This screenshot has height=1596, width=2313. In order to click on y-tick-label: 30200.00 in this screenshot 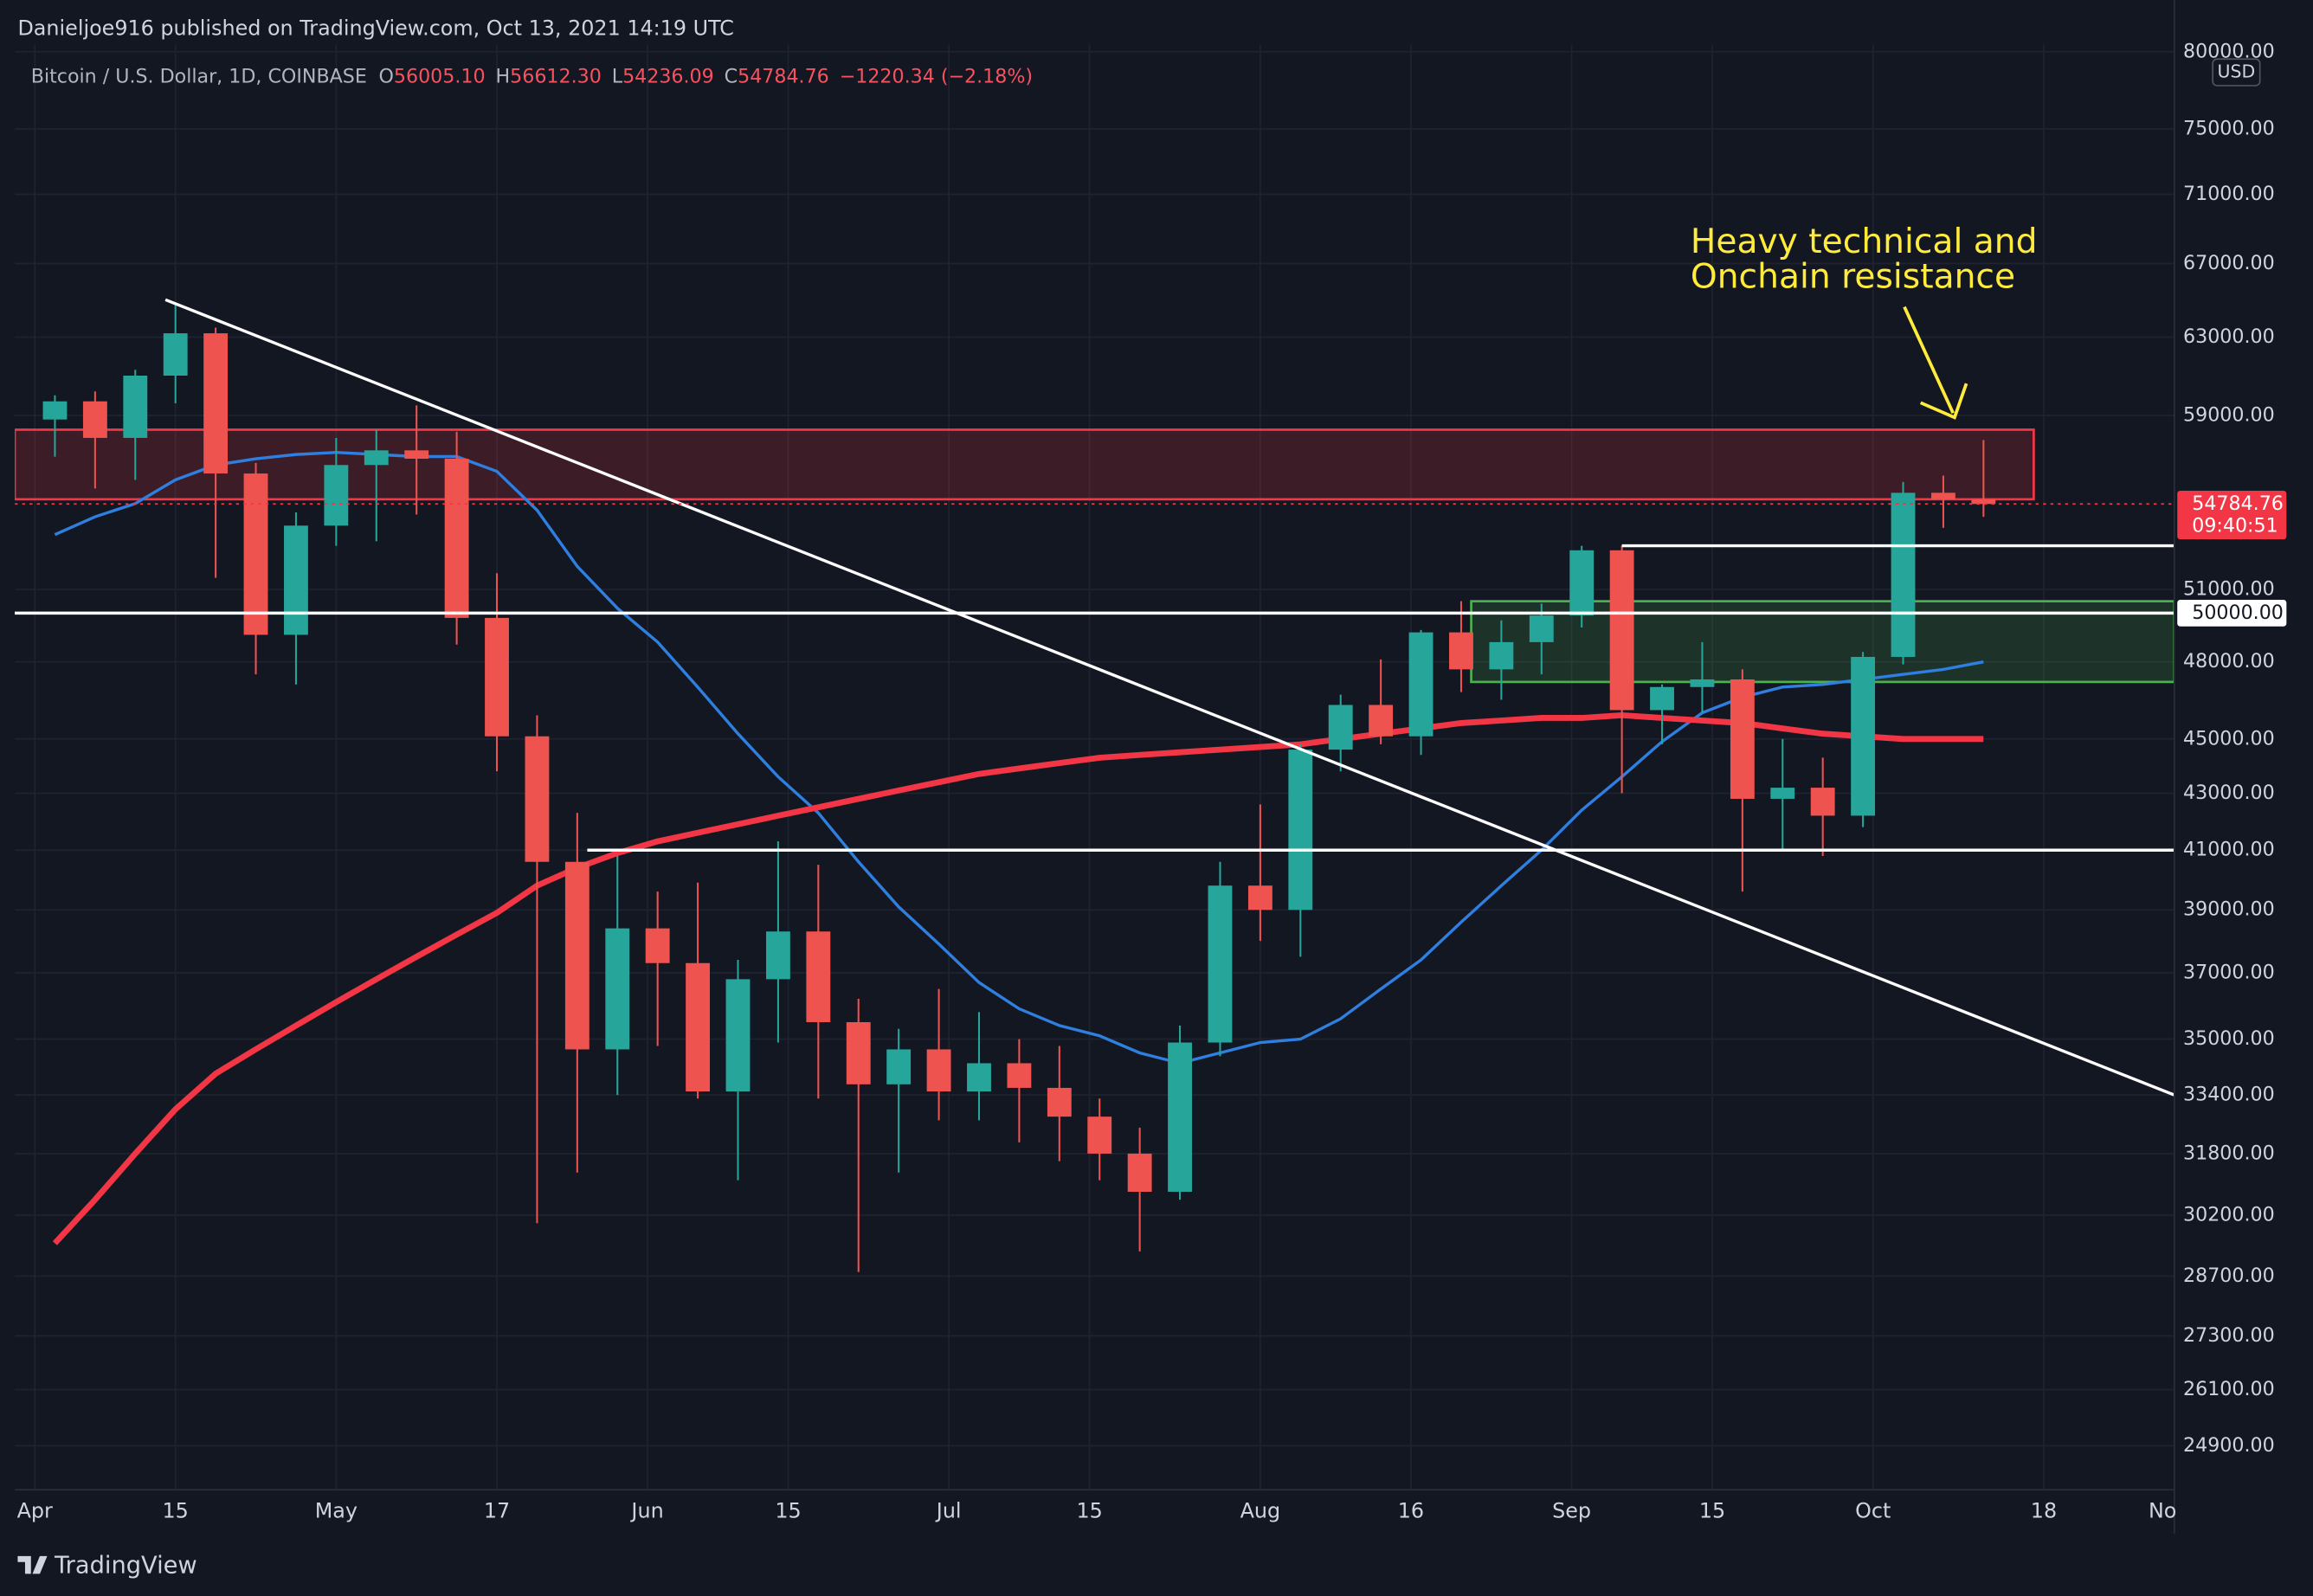, I will do `click(2229, 1215)`.